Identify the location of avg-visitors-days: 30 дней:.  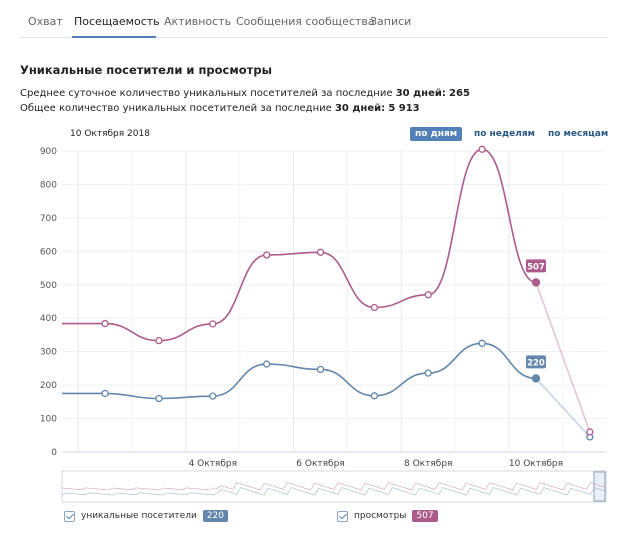
(420, 93).